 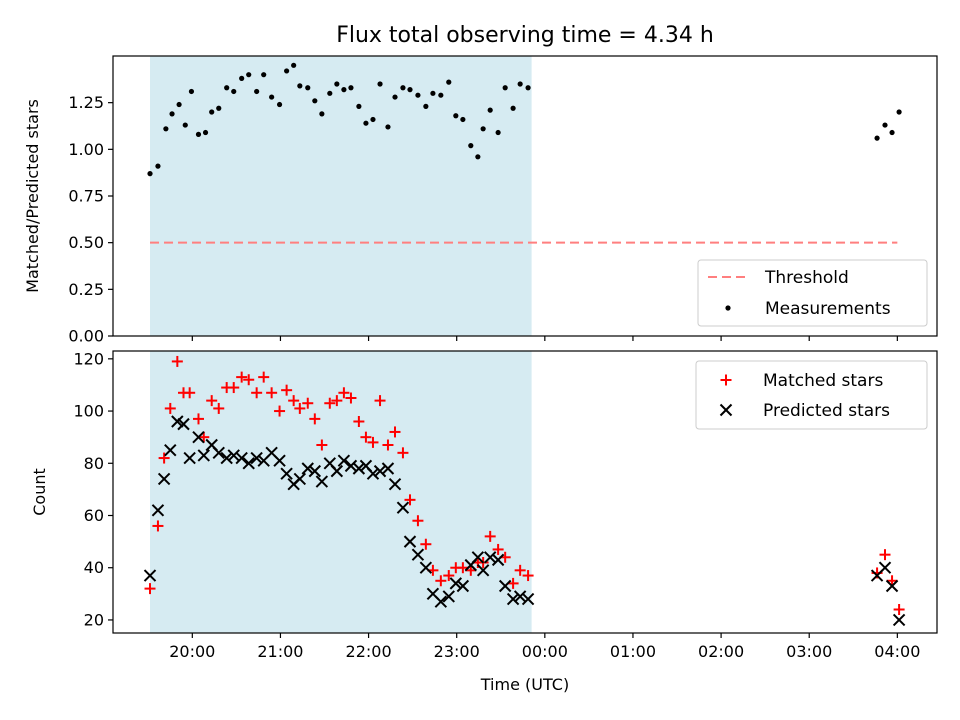 I want to click on ratio-y-ticks: 0.00 0.25 0.50 0.75 1.00 1.25, so click(x=90, y=219).